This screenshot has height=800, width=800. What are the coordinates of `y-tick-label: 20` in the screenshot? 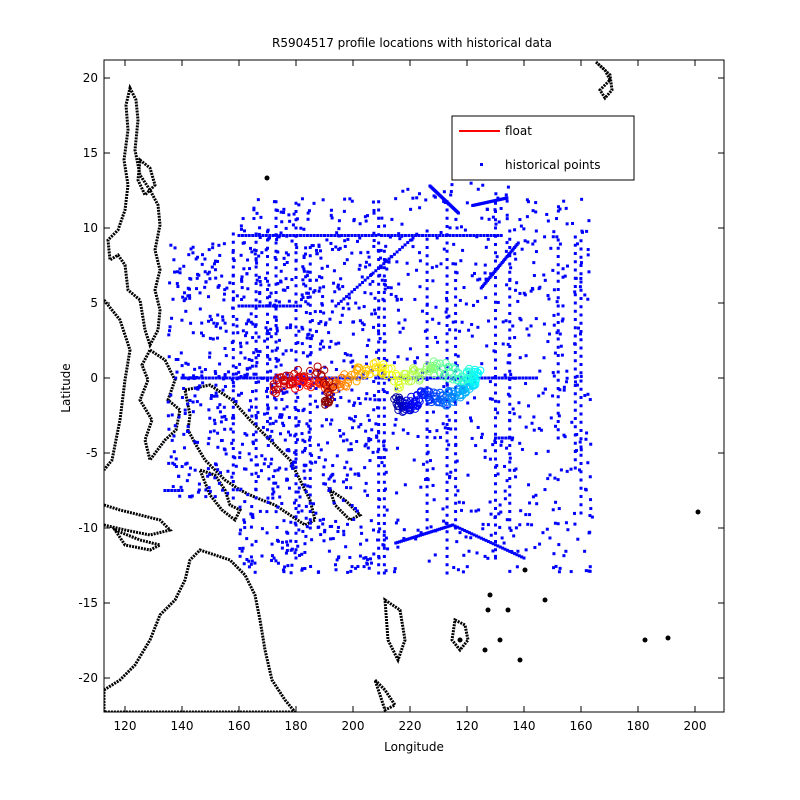 It's located at (90, 78).